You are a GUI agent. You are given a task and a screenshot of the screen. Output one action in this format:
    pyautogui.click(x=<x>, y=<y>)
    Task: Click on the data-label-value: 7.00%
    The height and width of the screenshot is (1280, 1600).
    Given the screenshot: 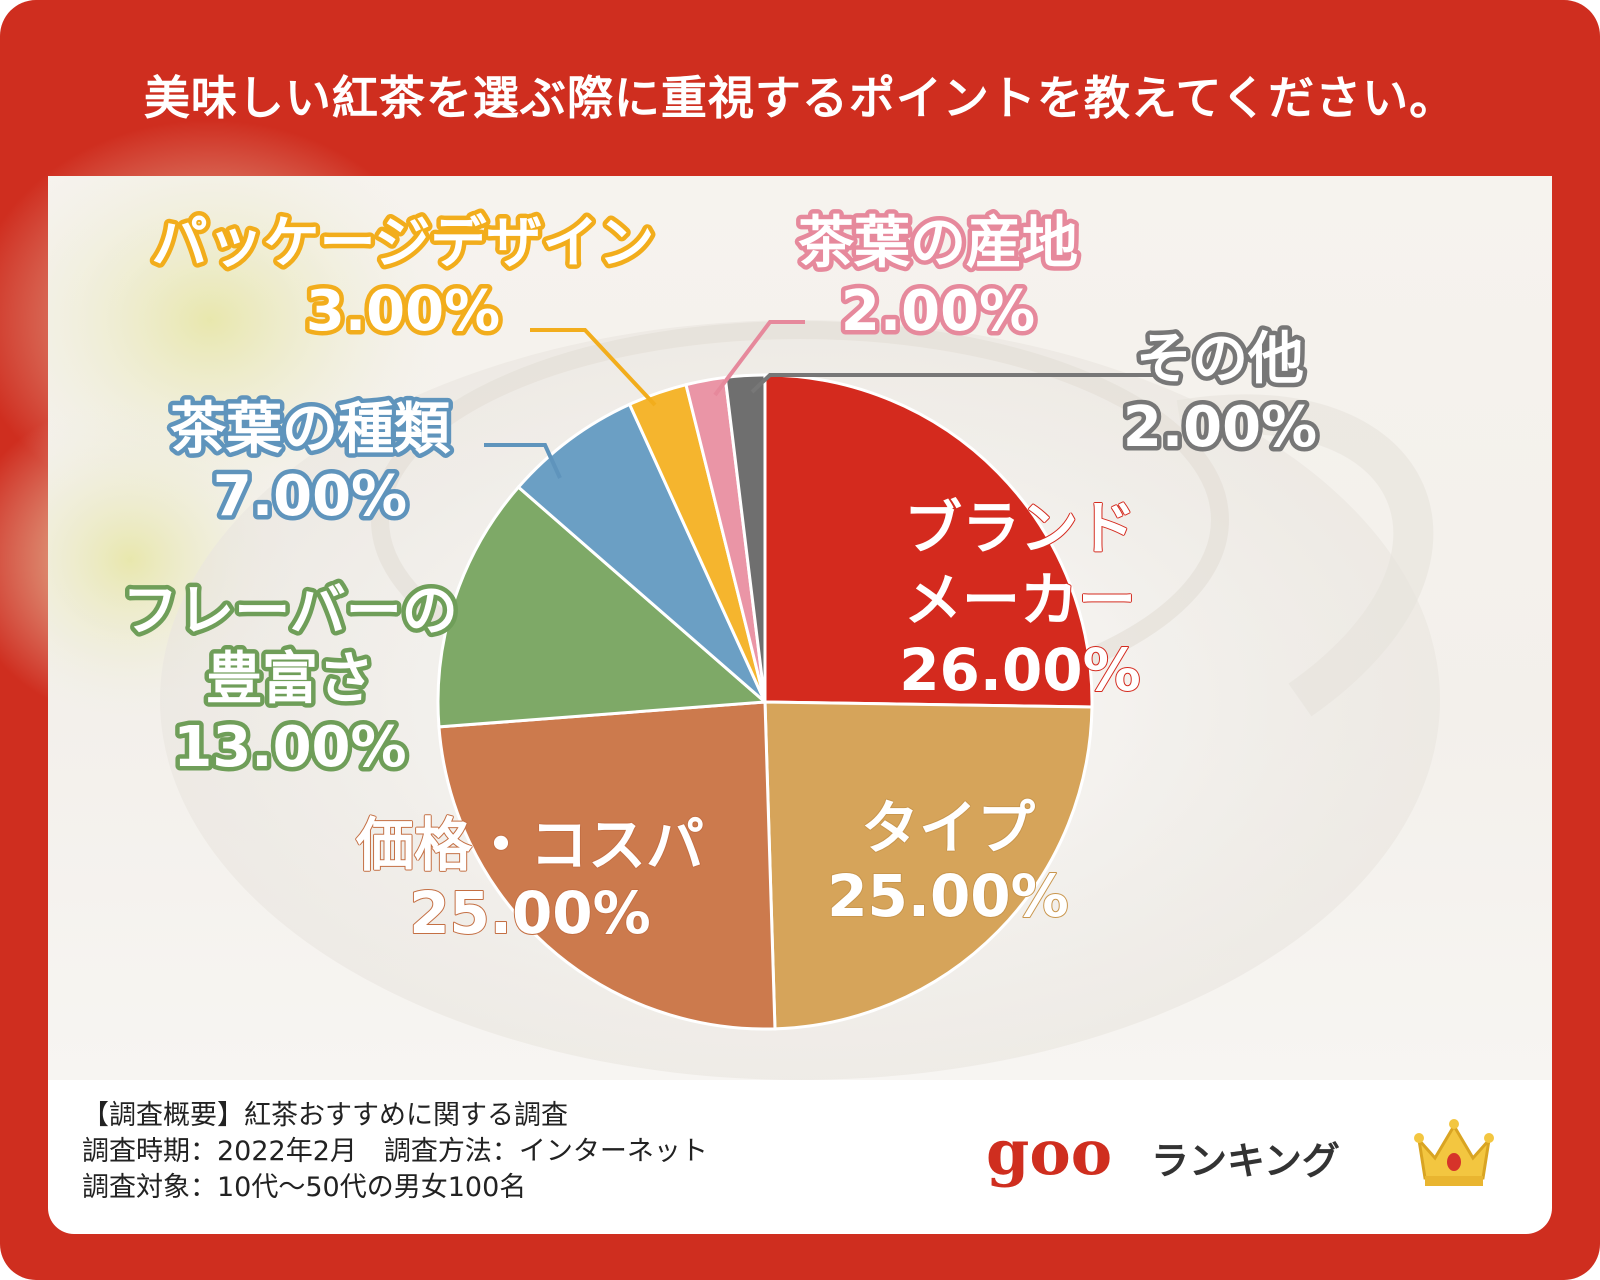 What is the action you would take?
    pyautogui.click(x=310, y=496)
    